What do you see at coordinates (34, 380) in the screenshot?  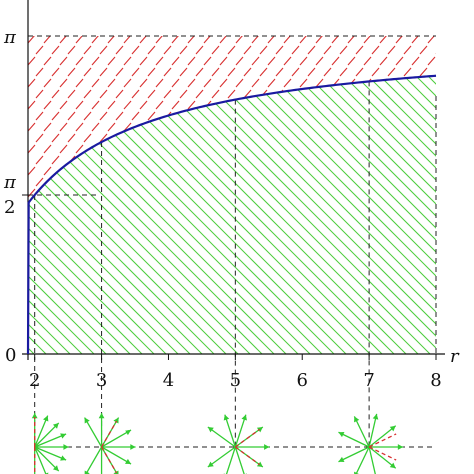 I see `x-tick-label: 2` at bounding box center [34, 380].